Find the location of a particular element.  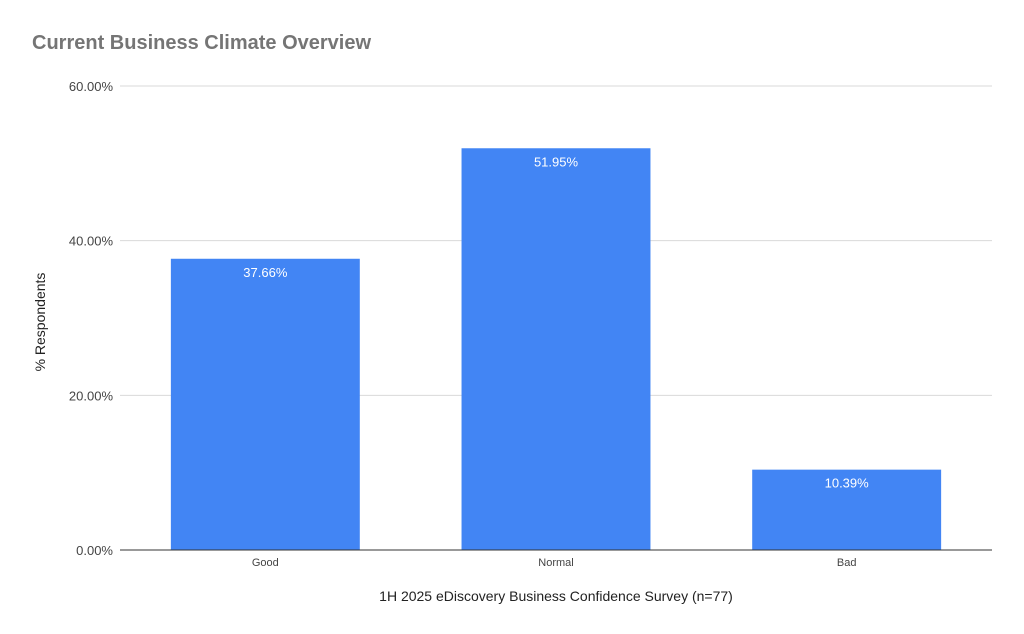

x-tick-label: Bad is located at coordinates (847, 563).